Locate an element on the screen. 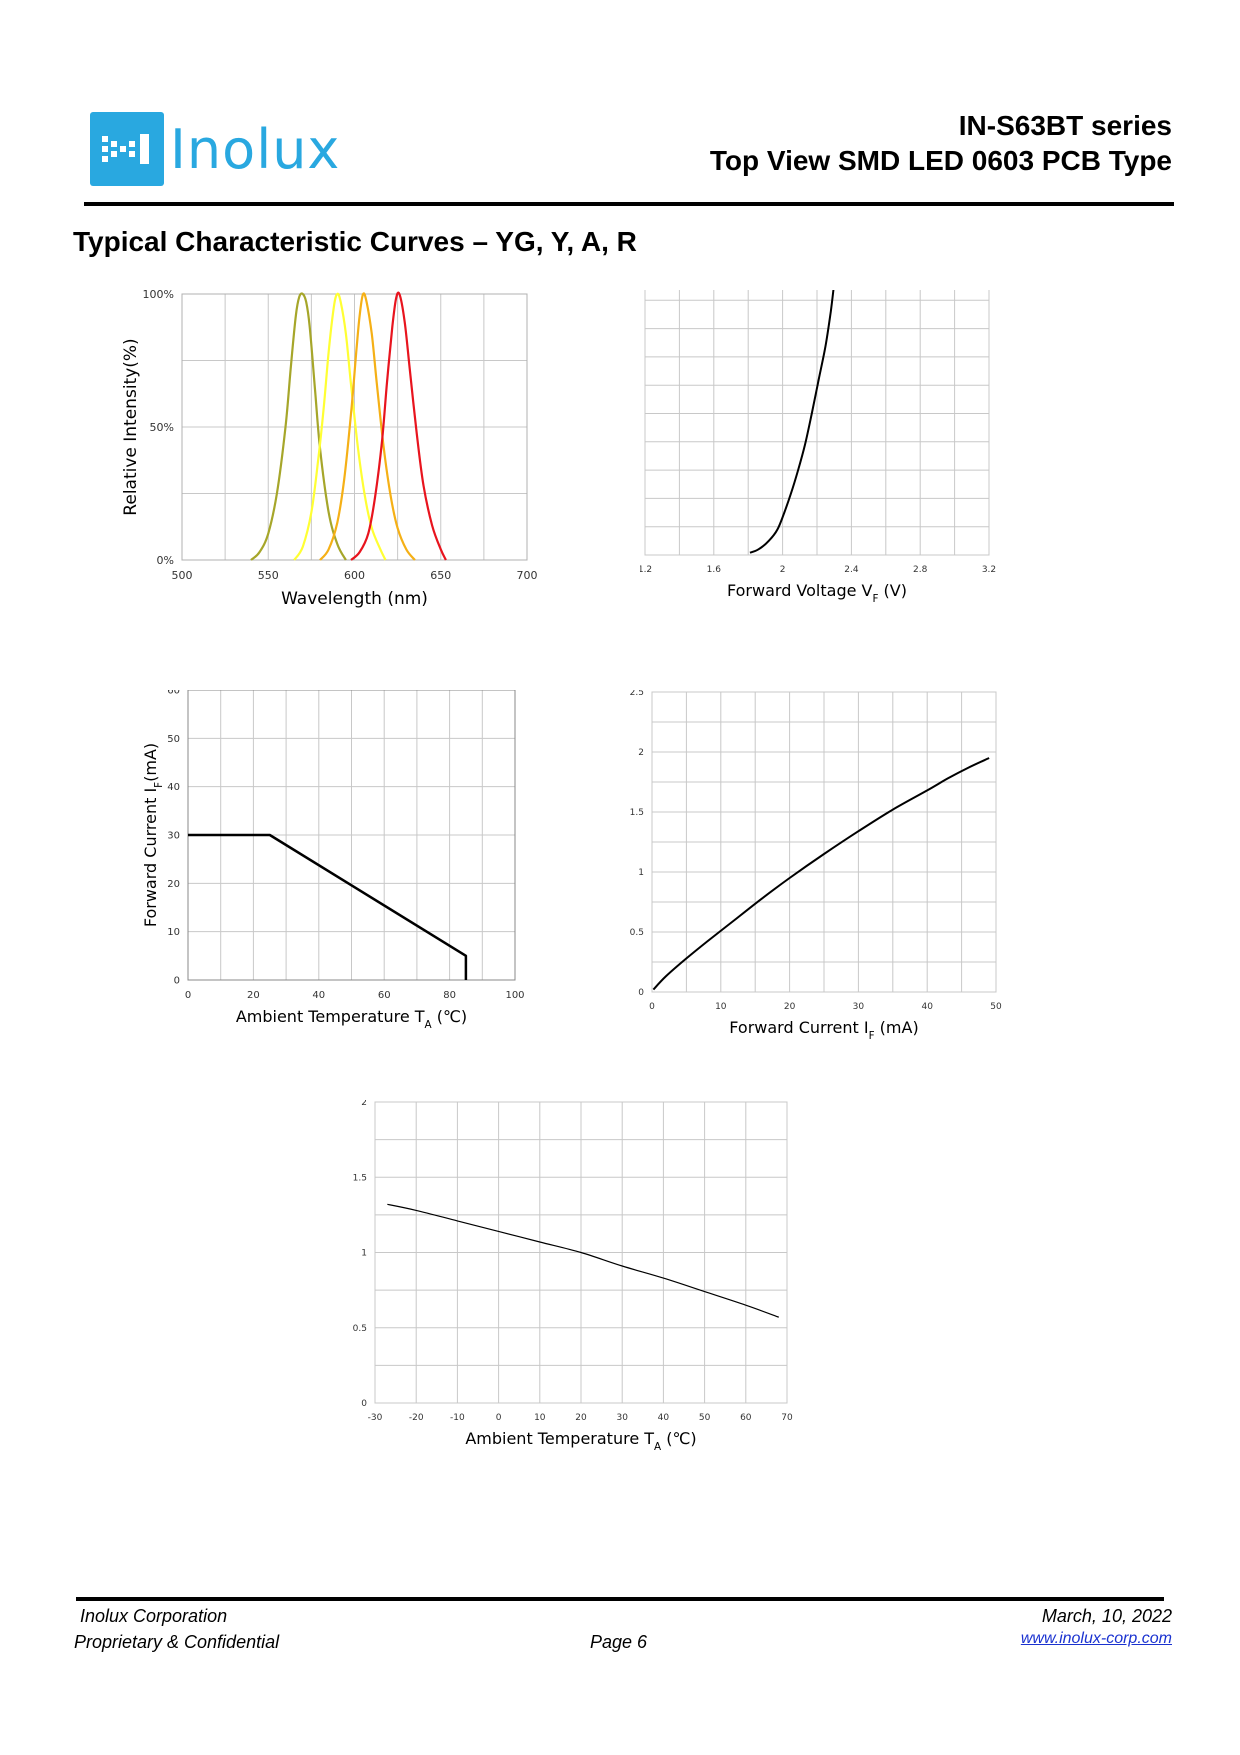 Image resolution: width=1240 pixels, height=1755 pixels. x-tick-label: 600 is located at coordinates (354, 575).